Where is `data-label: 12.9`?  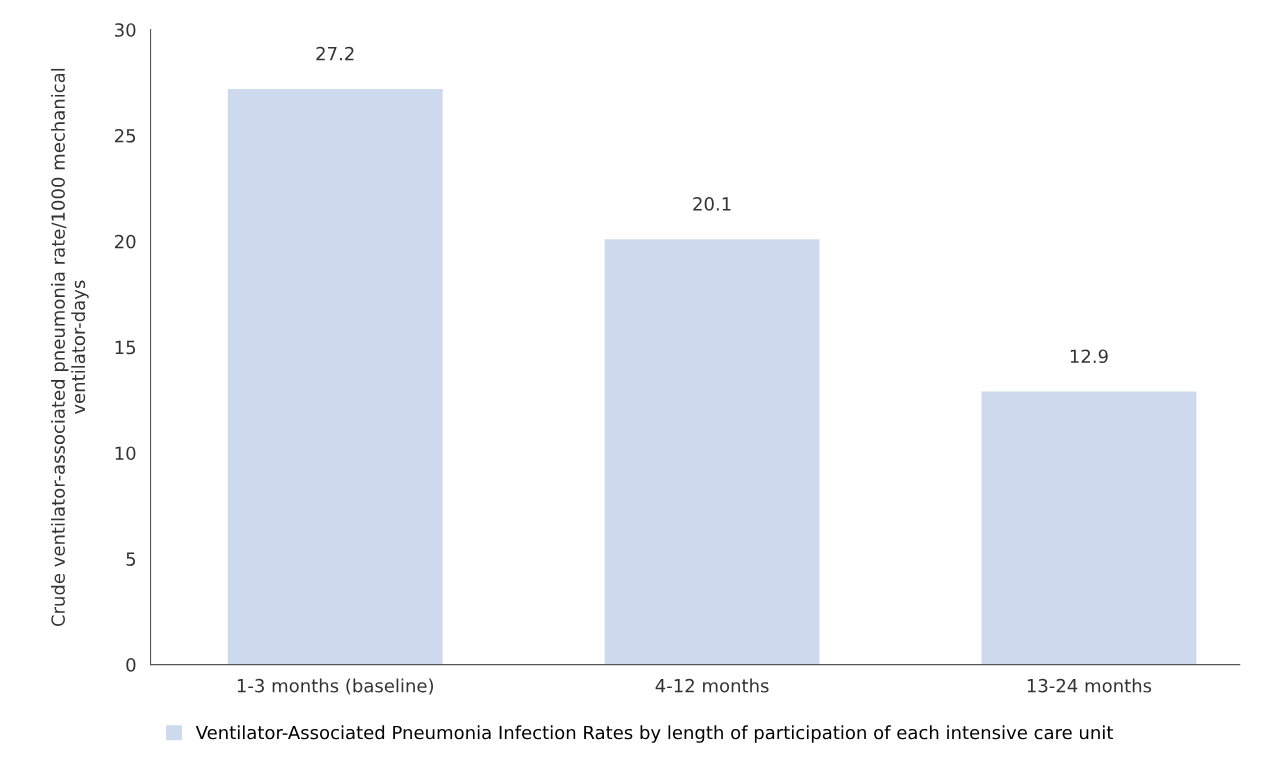
data-label: 12.9 is located at coordinates (1089, 356).